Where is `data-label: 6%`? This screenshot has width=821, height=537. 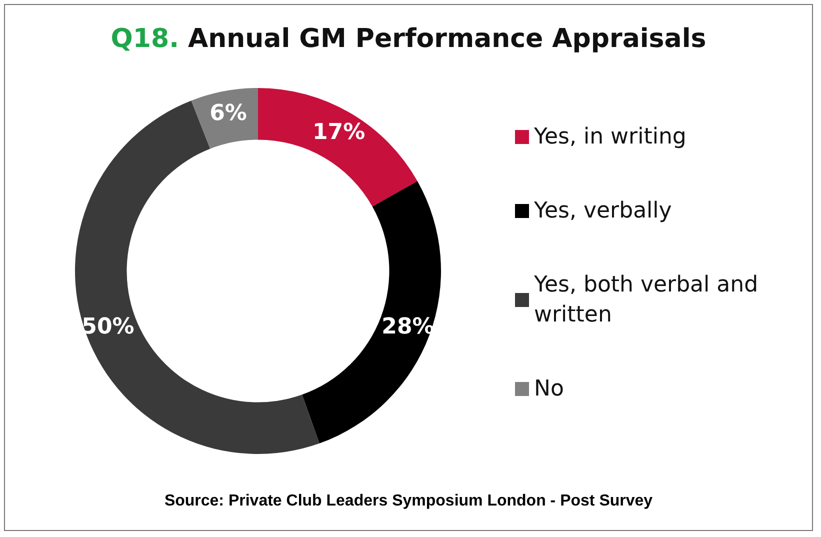
data-label: 6% is located at coordinates (228, 113).